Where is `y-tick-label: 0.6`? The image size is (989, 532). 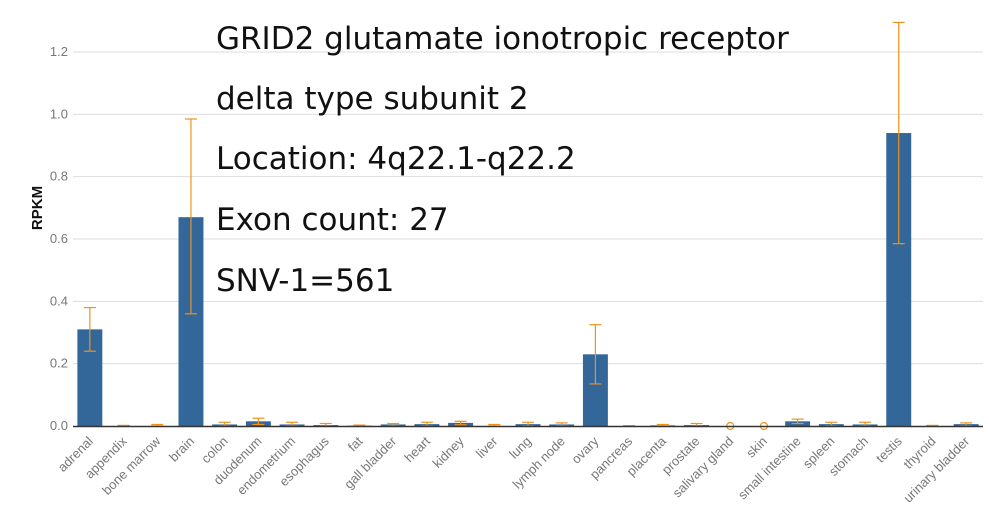
y-tick-label: 0.6 is located at coordinates (59, 238).